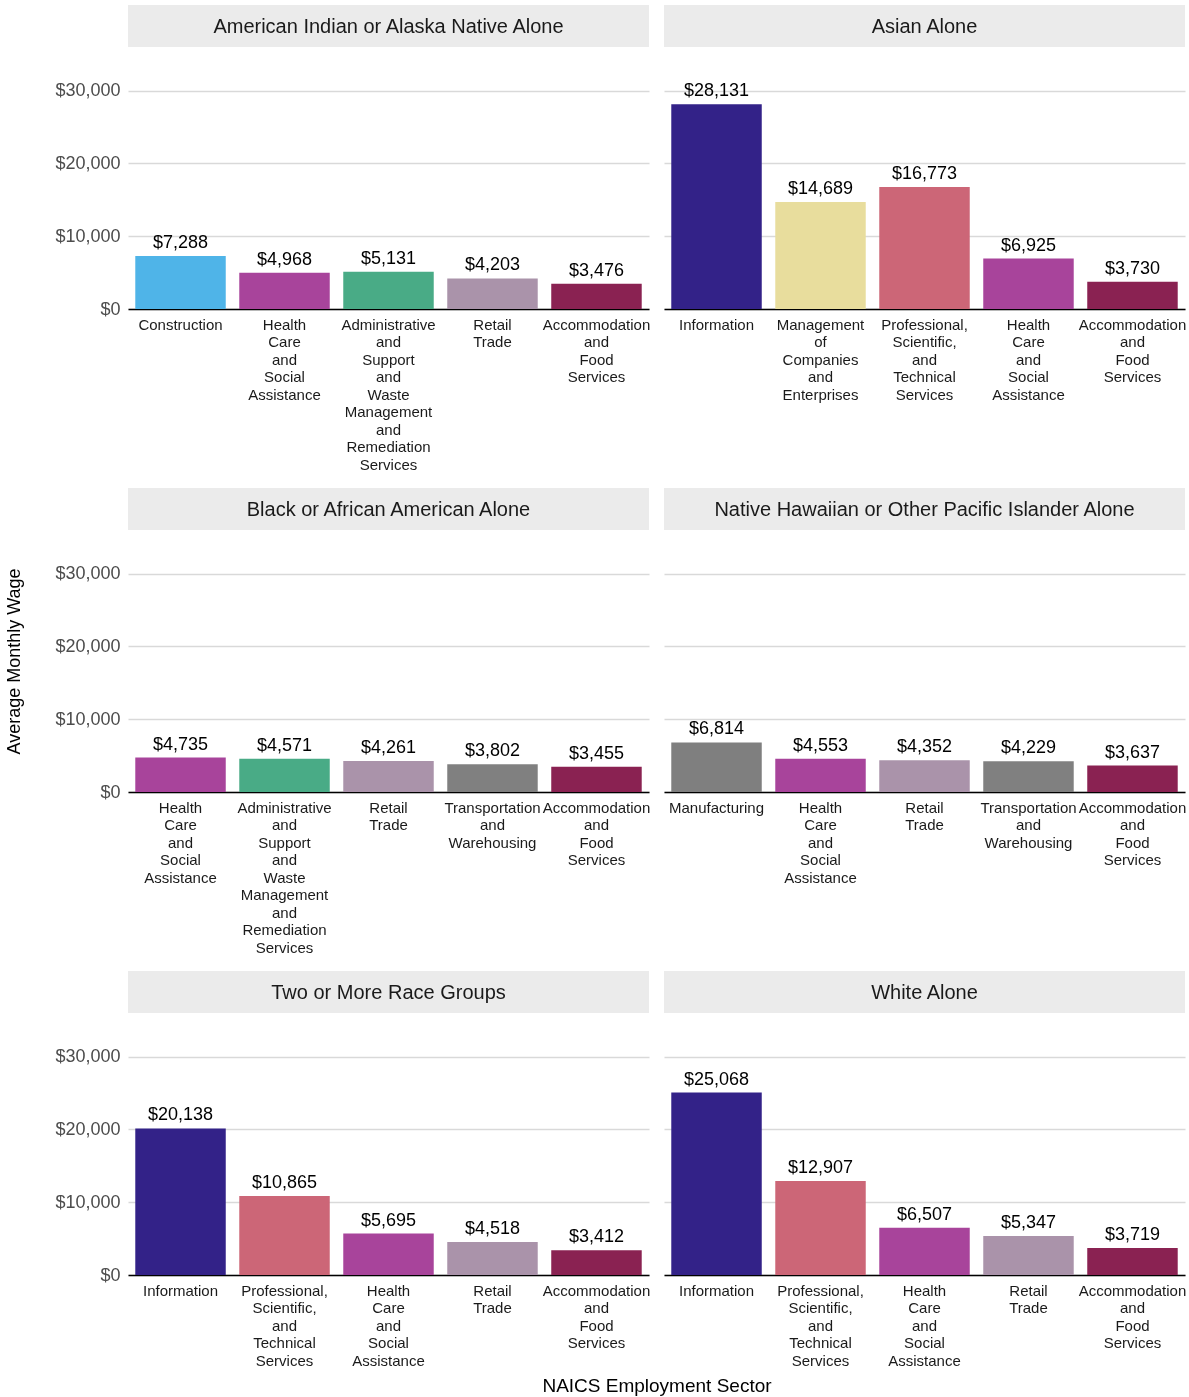  What do you see at coordinates (820, 188) in the screenshot?
I see `data-label: $14,689` at bounding box center [820, 188].